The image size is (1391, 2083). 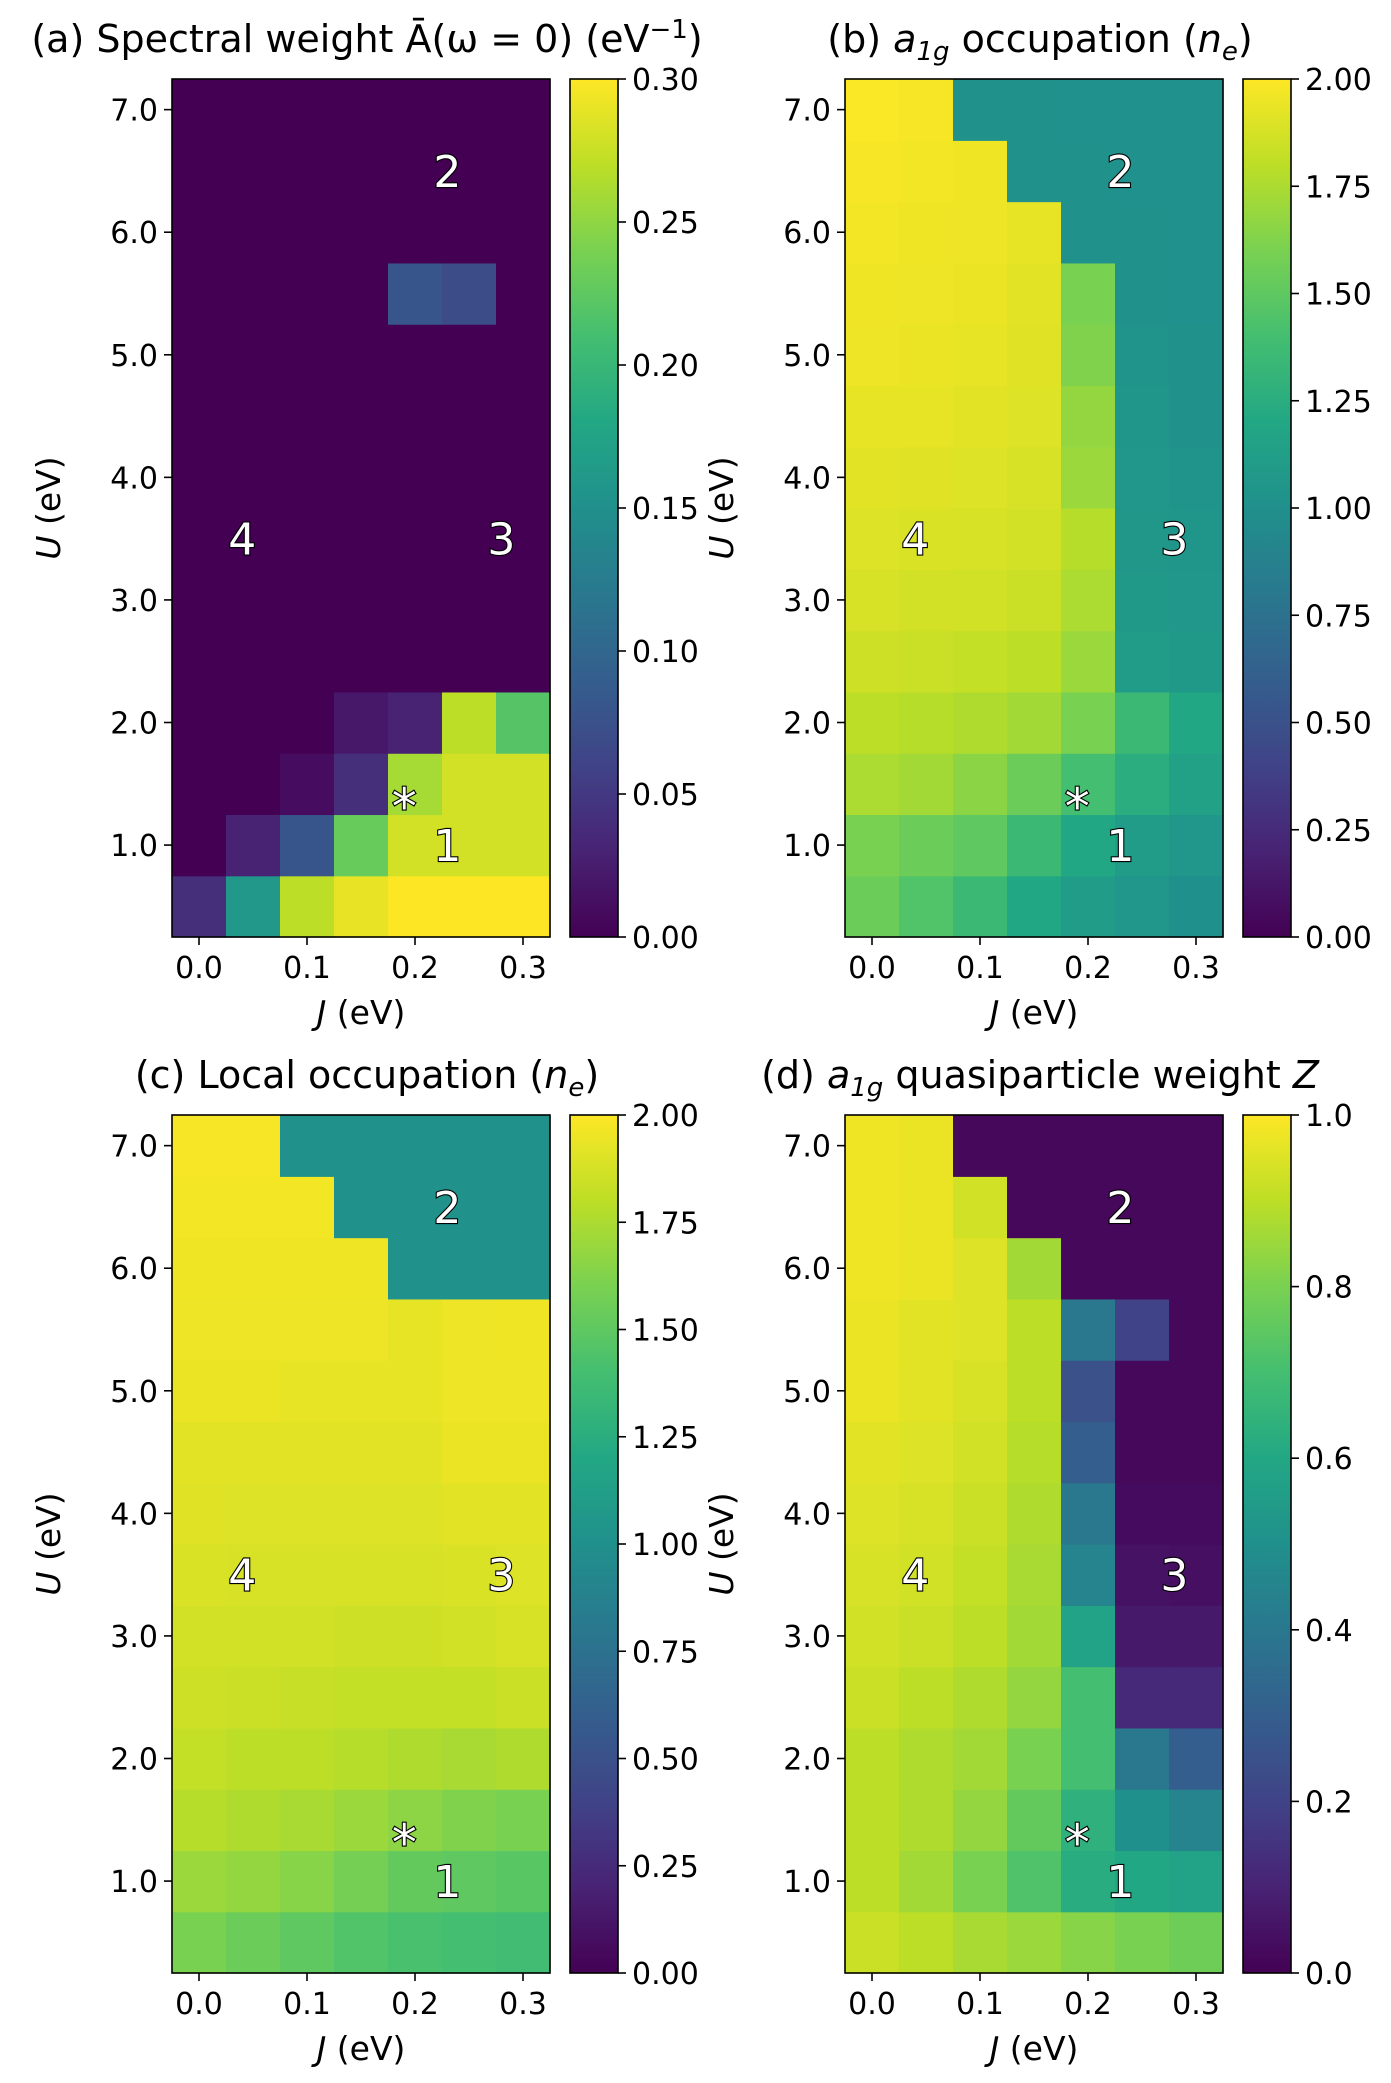 I want to click on chart-title: (b) a1g occupation (ne), so click(x=1039, y=42).